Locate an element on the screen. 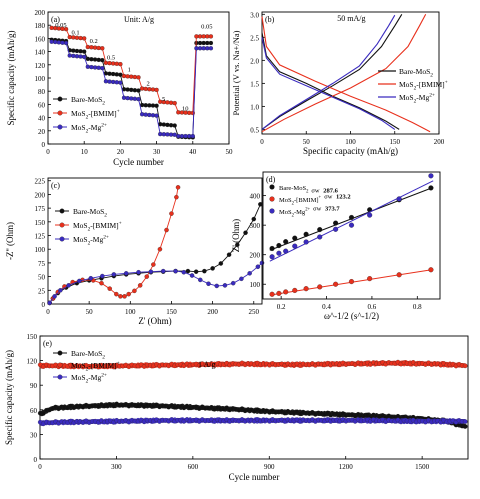 Image resolution: width=480 pixels, height=499 pixels. x-tick-label: 50 is located at coordinates (307, 142).